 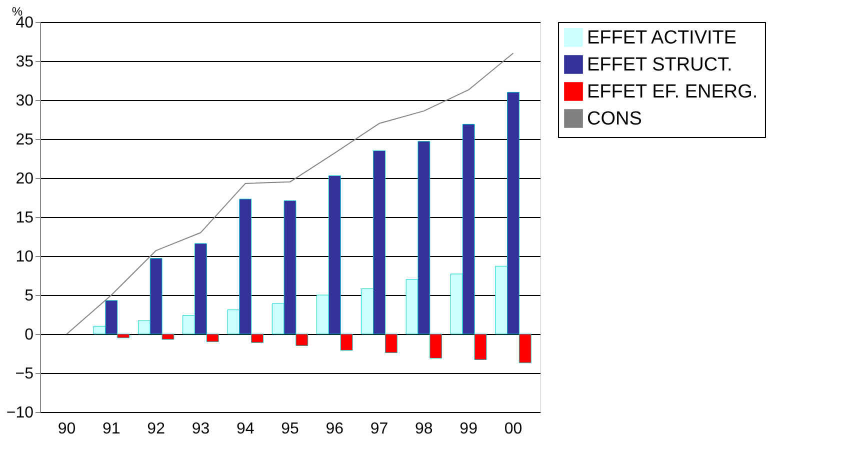 I want to click on x-tick-label: 91, so click(x=111, y=429).